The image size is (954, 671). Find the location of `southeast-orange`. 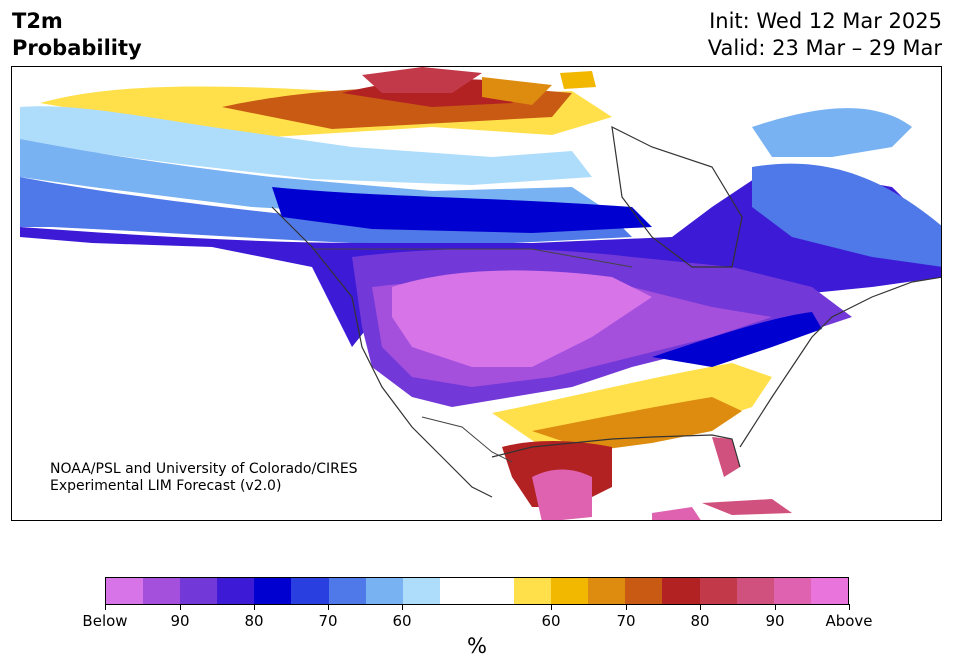

southeast-orange is located at coordinates (637, 424).